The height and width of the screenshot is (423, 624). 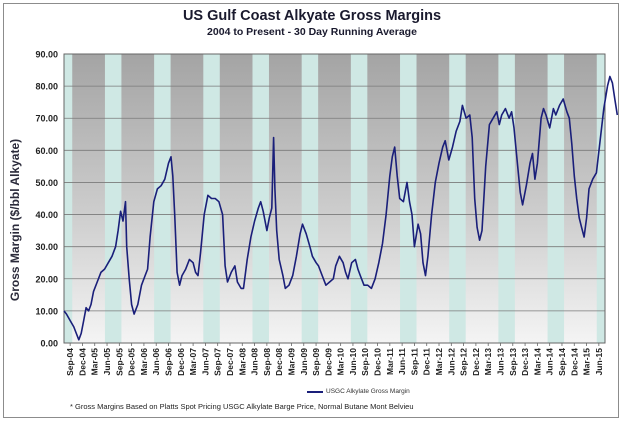 What do you see at coordinates (46, 247) in the screenshot?
I see `y-tick-label: 30.00` at bounding box center [46, 247].